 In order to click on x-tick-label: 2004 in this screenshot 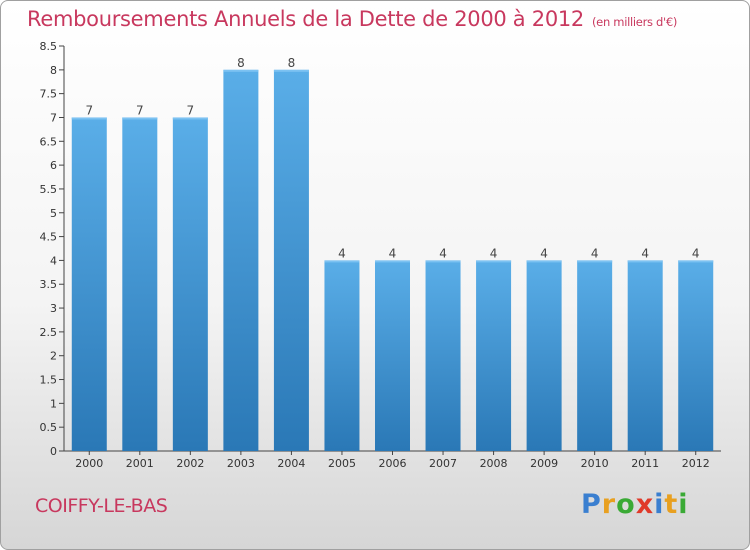, I will do `click(291, 463)`.